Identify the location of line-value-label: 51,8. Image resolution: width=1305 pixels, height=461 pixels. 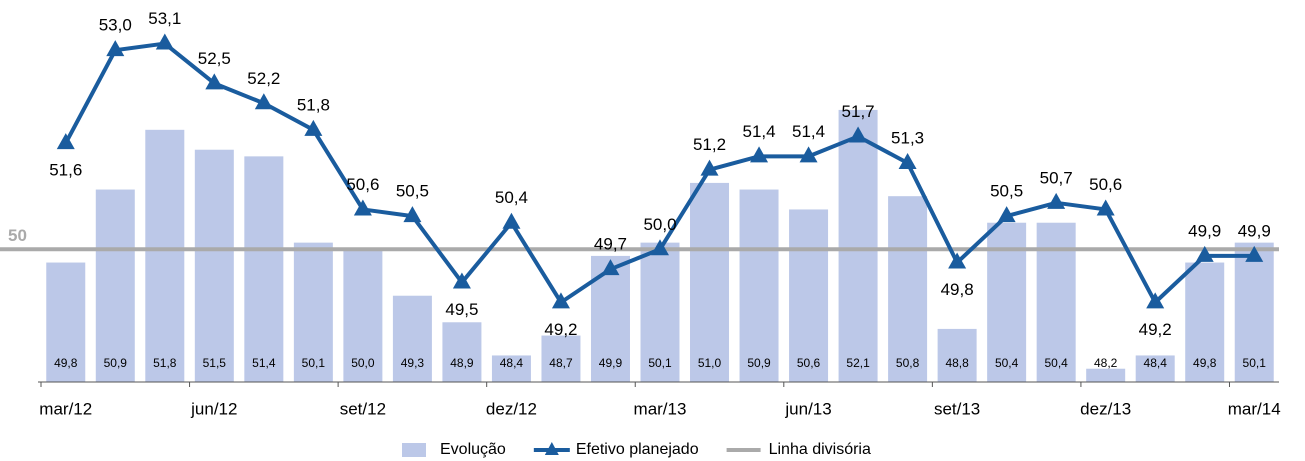
(313, 104).